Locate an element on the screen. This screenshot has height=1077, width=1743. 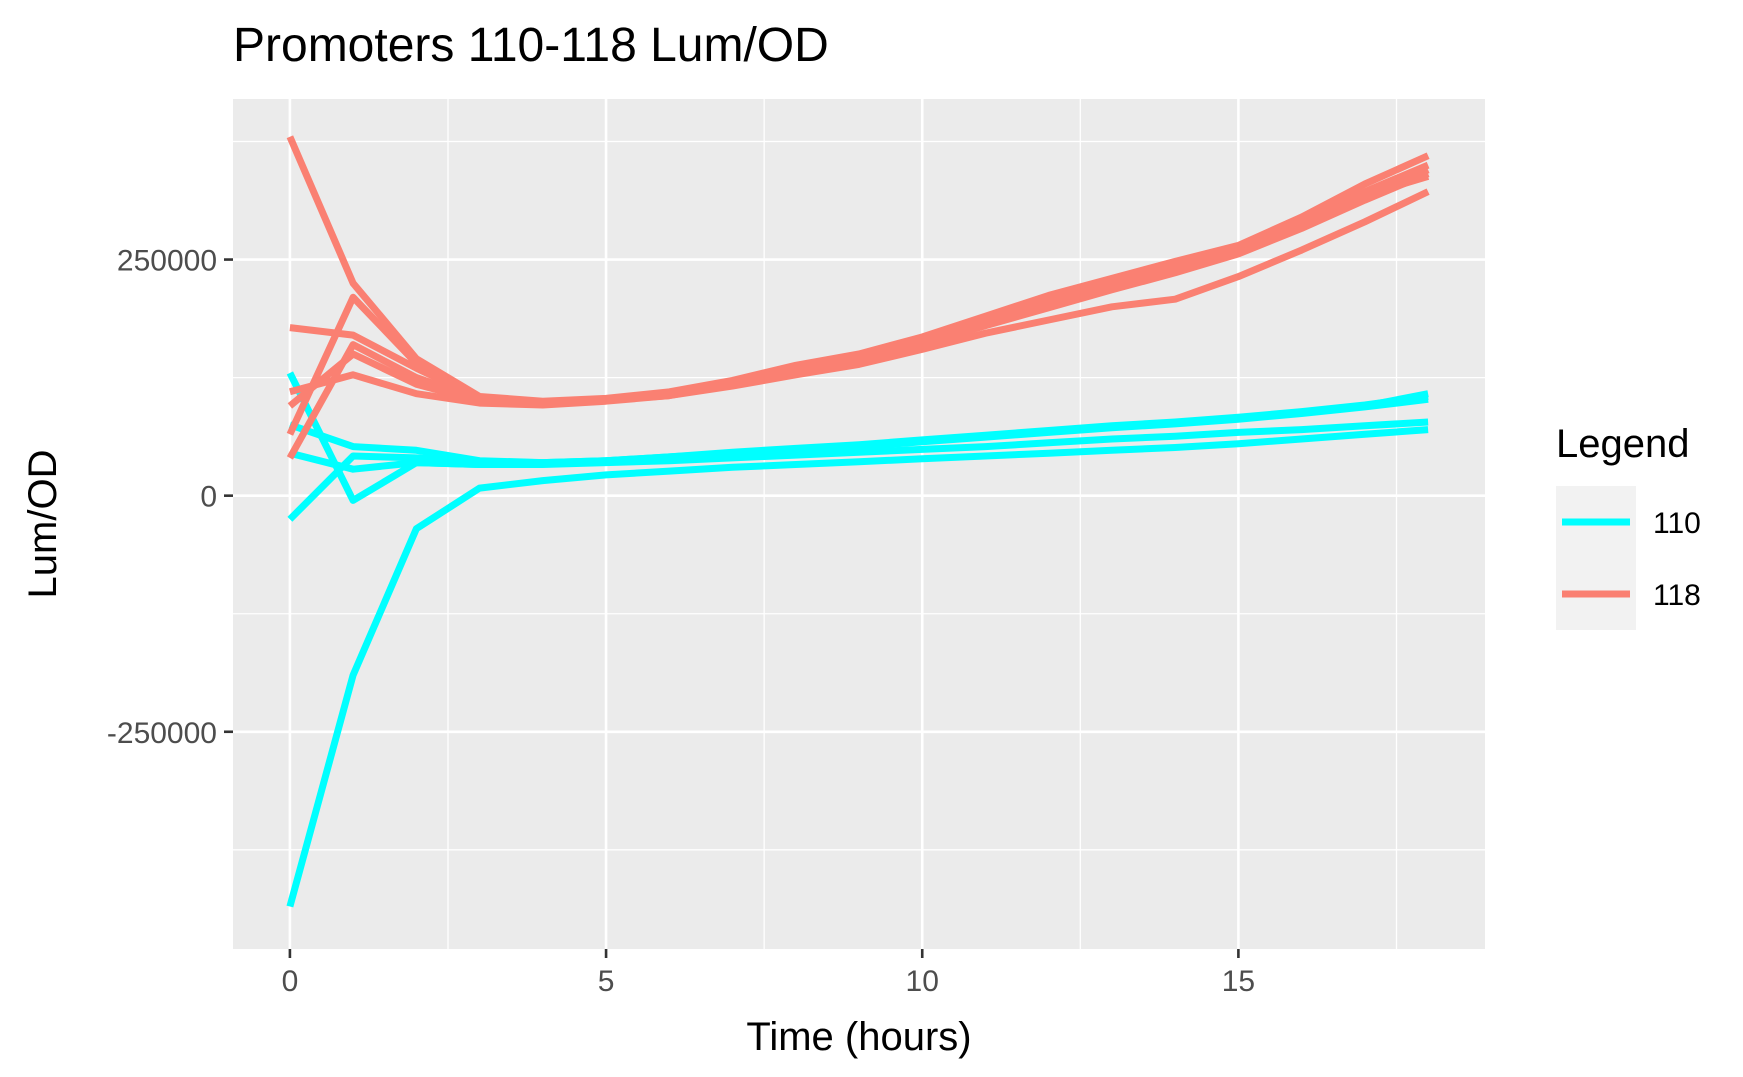
legend-label-118: 118 is located at coordinates (1677, 595).